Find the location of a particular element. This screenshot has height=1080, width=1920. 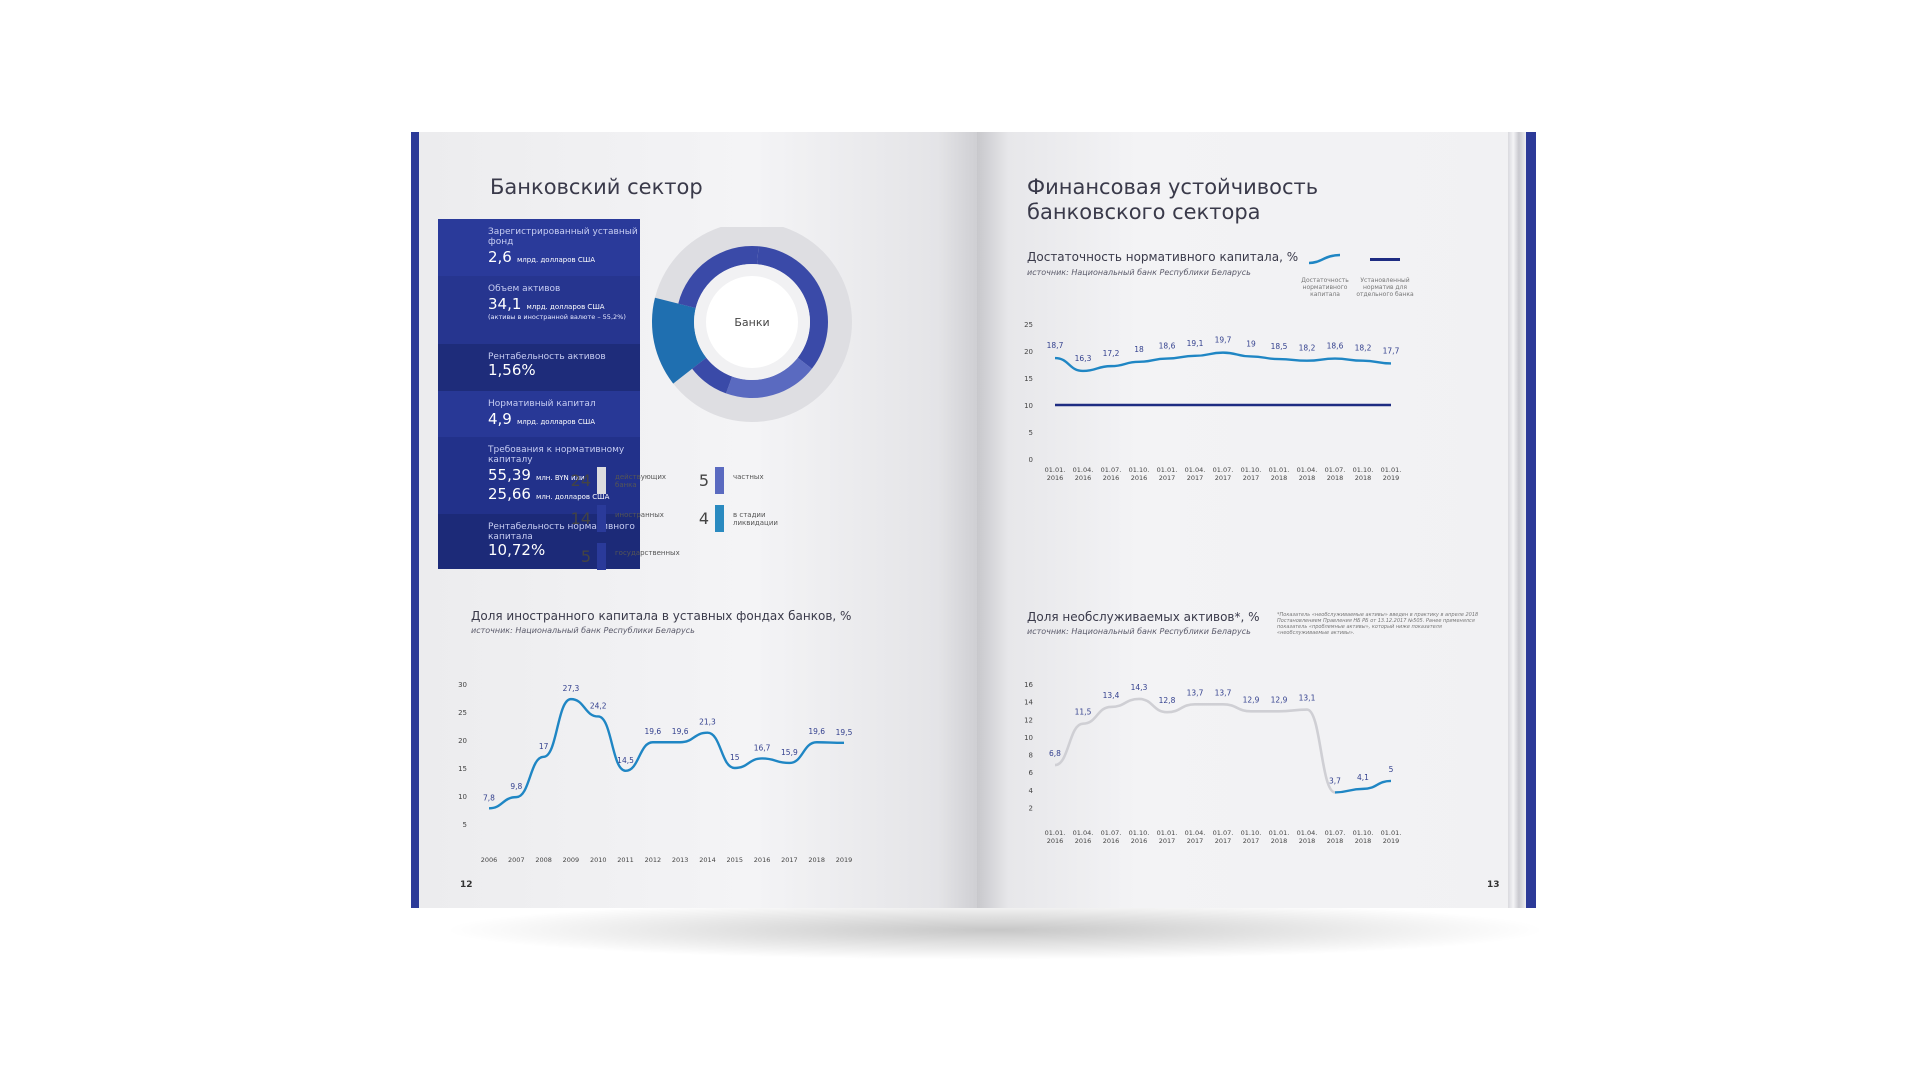

y-tick-label: 20 is located at coordinates (1028, 352).